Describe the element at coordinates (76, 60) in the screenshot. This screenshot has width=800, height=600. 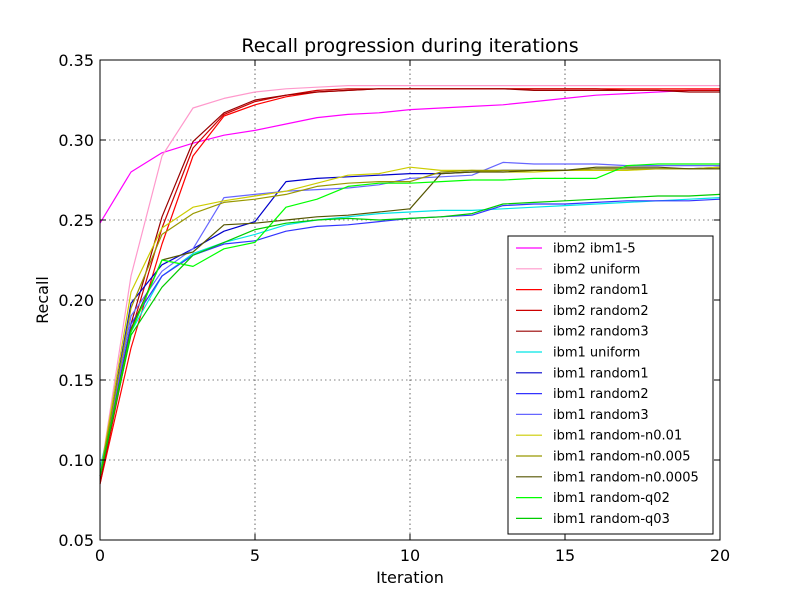
I see `y-tick-label: 0.35` at that location.